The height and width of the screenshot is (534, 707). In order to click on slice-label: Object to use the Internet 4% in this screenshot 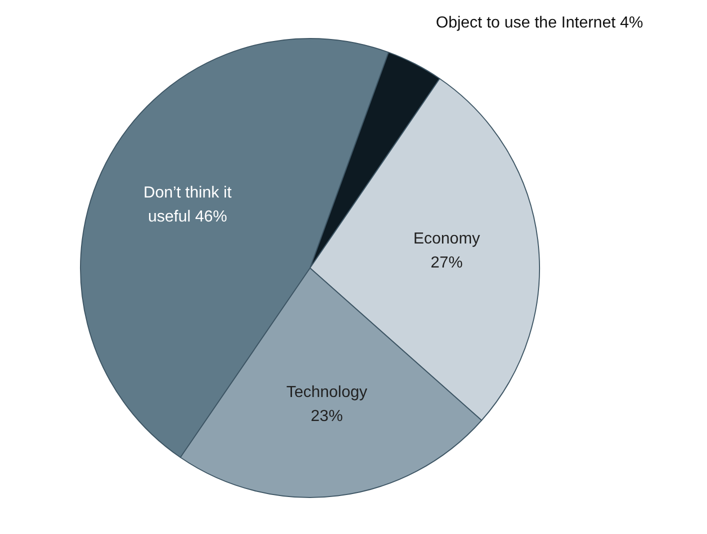, I will do `click(540, 23)`.